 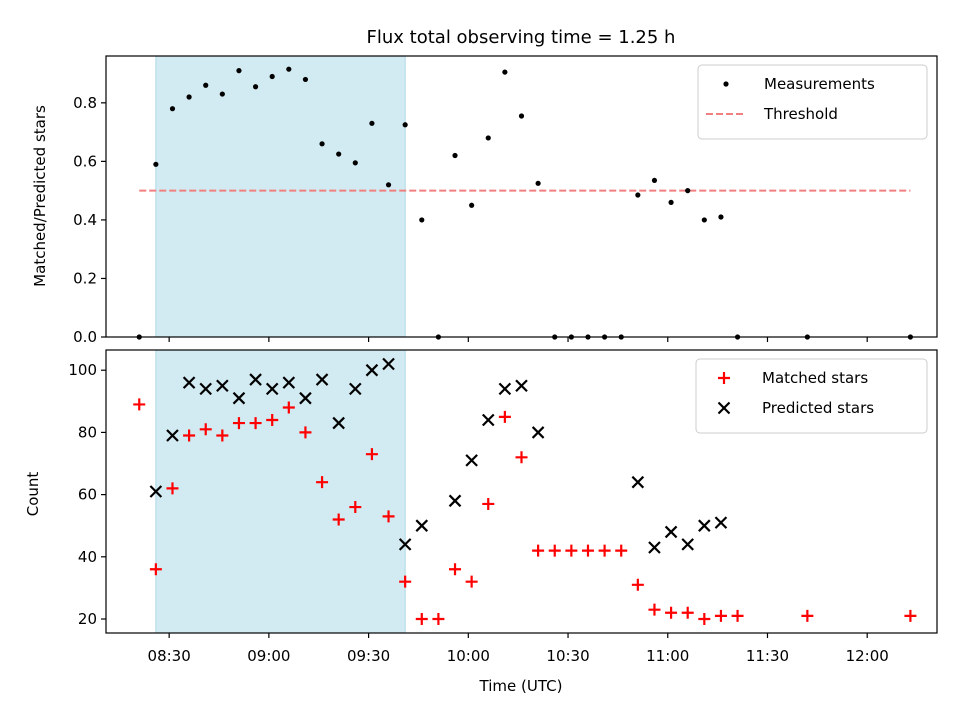 I want to click on x-tick-label: 09:30, so click(x=368, y=656).